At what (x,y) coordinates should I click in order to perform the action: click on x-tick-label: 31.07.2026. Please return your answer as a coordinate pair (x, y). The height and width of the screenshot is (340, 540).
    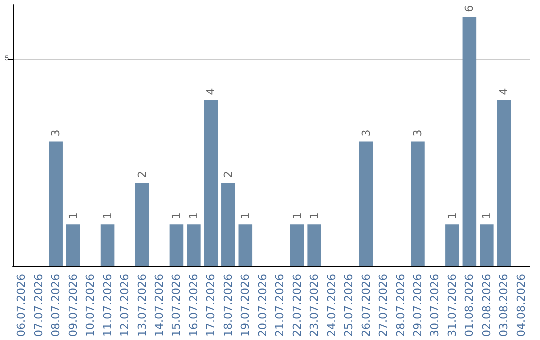
    Looking at the image, I should click on (452, 306).